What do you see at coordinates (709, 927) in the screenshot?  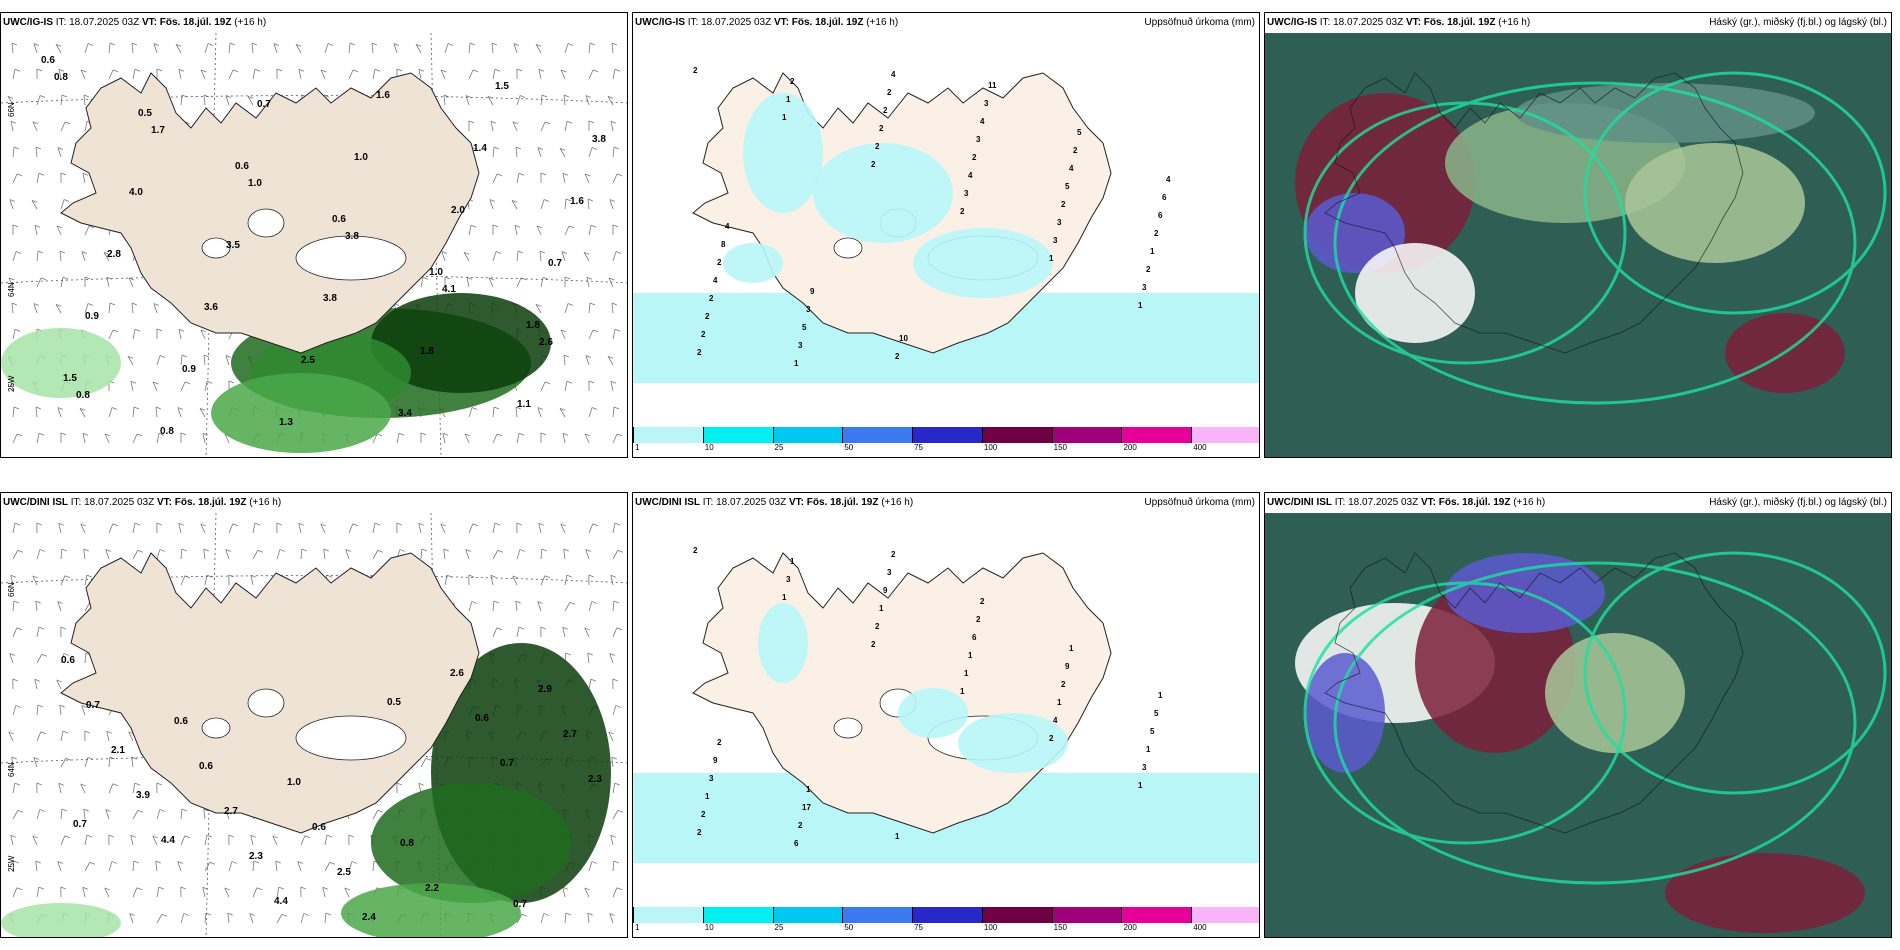 I see `colorbar-tick: 10` at bounding box center [709, 927].